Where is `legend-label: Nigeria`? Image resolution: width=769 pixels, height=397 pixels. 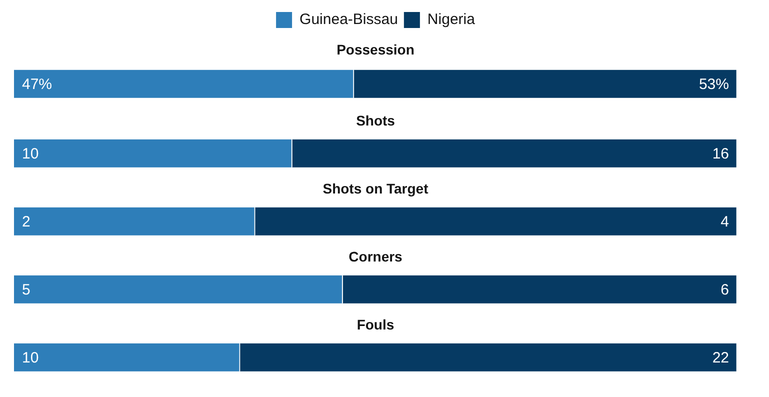
legend-label: Nigeria is located at coordinates (451, 19).